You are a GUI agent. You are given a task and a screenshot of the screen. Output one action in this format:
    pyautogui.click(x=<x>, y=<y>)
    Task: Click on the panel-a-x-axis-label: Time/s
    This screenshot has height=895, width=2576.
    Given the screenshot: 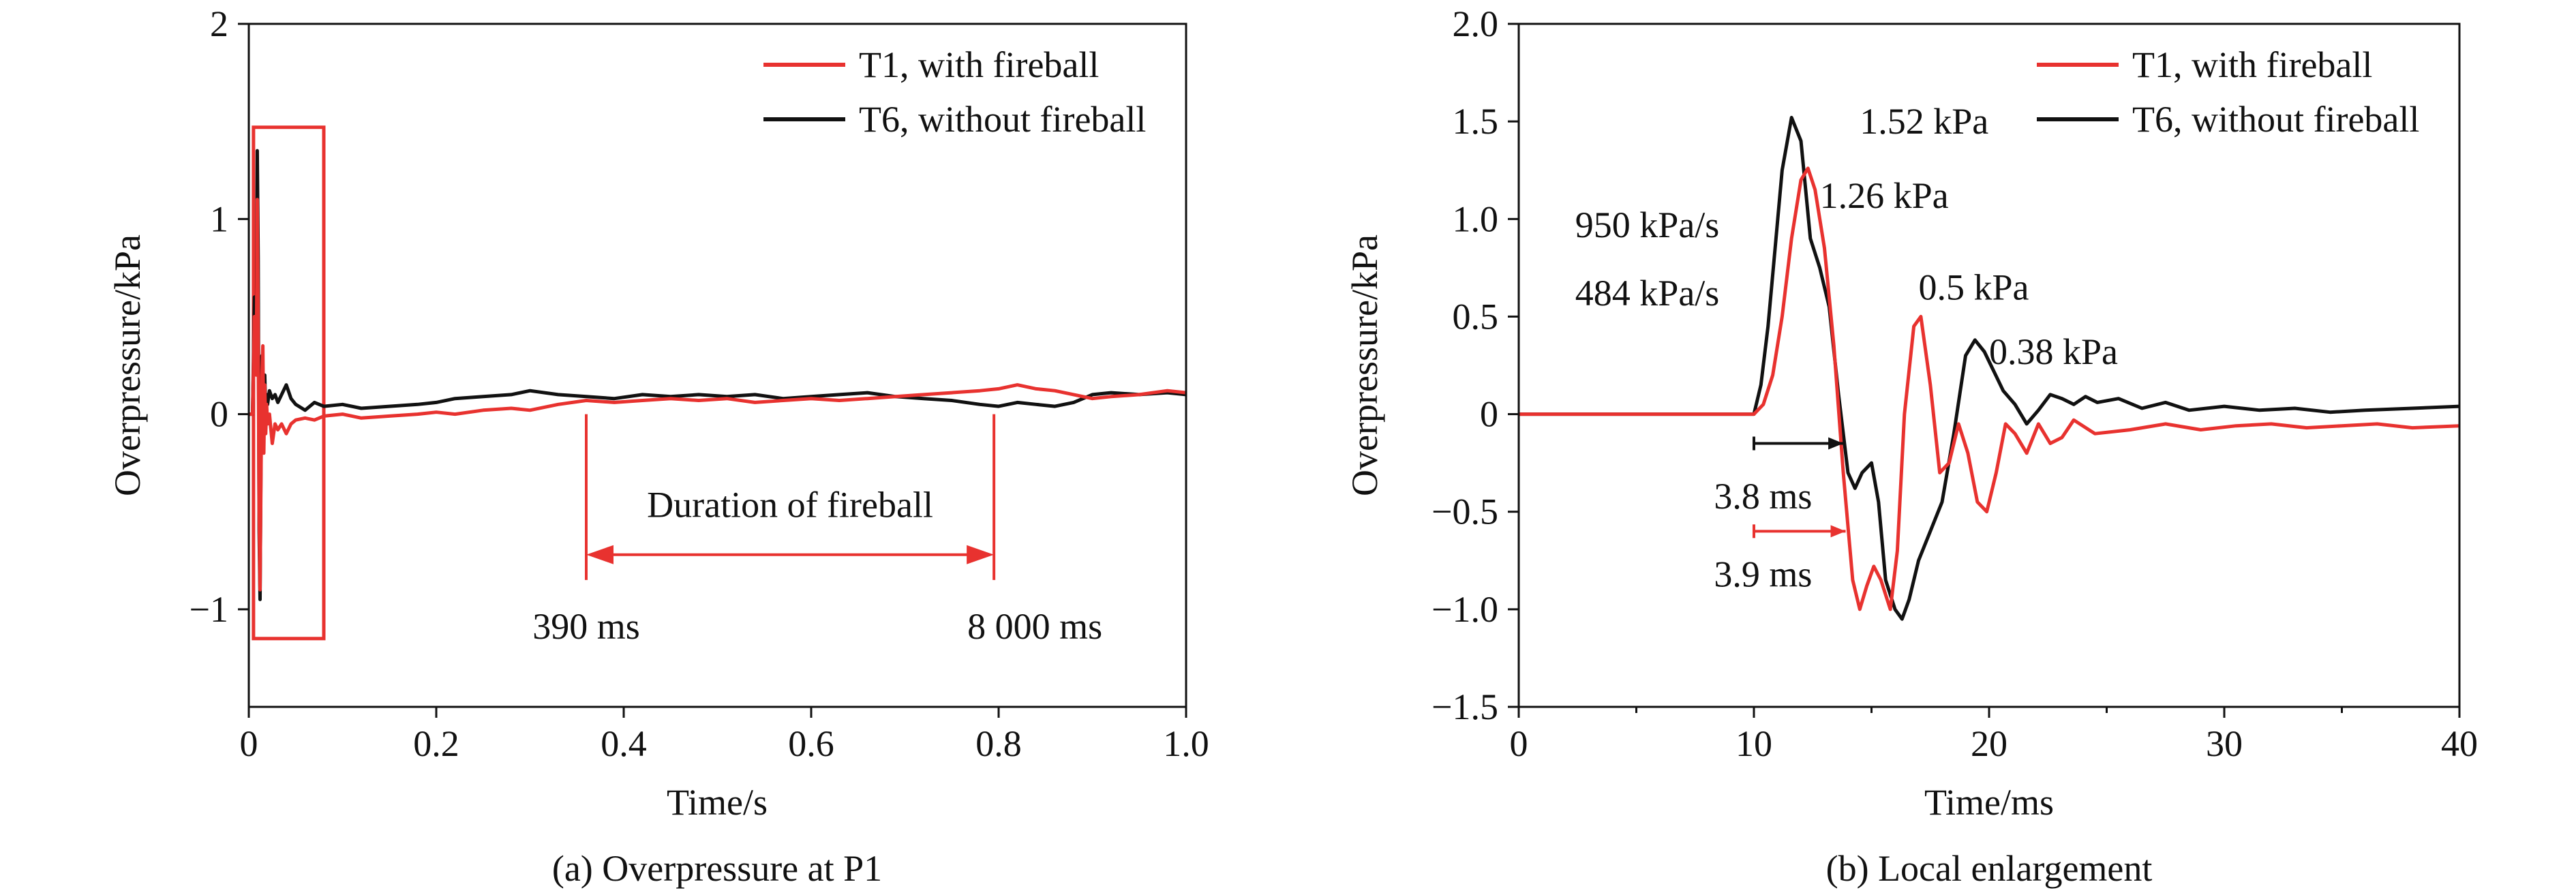 What is the action you would take?
    pyautogui.click(x=717, y=802)
    